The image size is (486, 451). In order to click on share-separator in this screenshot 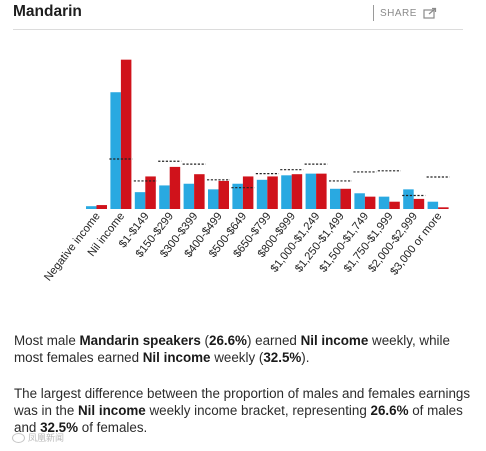, I will do `click(373, 13)`.